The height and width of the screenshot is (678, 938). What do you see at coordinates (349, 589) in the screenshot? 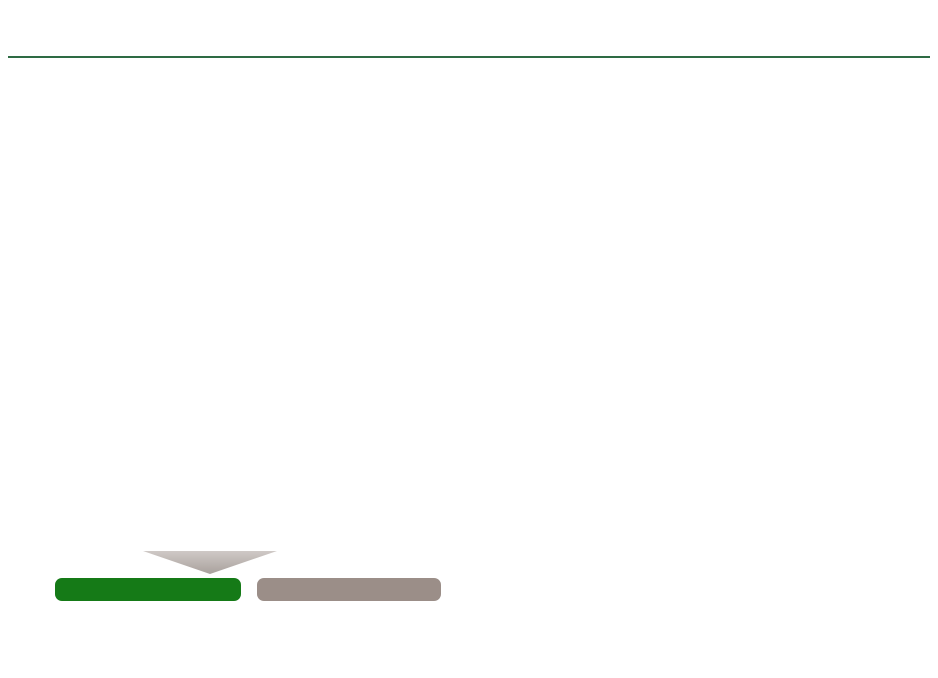
I see `conclusion-box-above-market` at bounding box center [349, 589].